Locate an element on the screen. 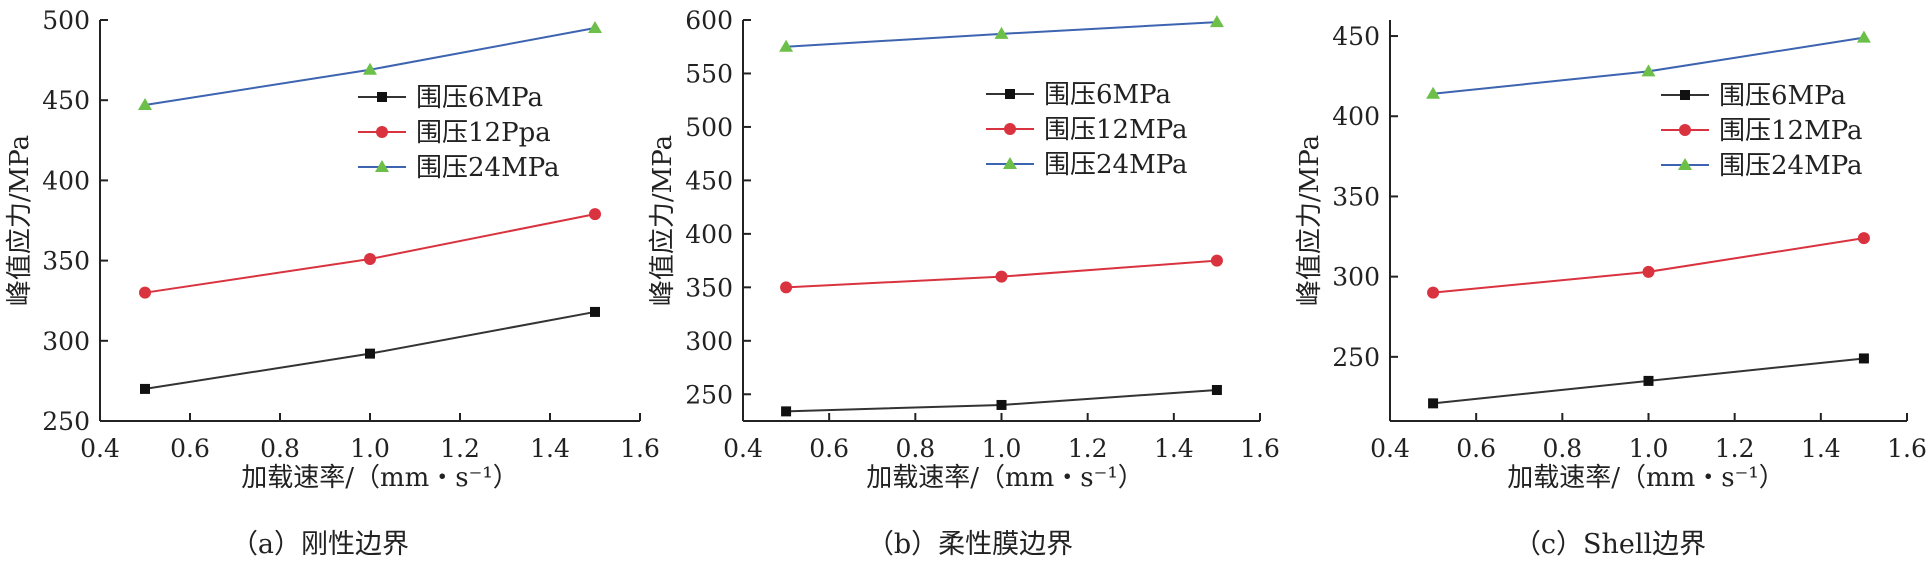 Image resolution: width=1932 pixels, height=563 pixels. legend-label: 围压12Ppa is located at coordinates (483, 133).